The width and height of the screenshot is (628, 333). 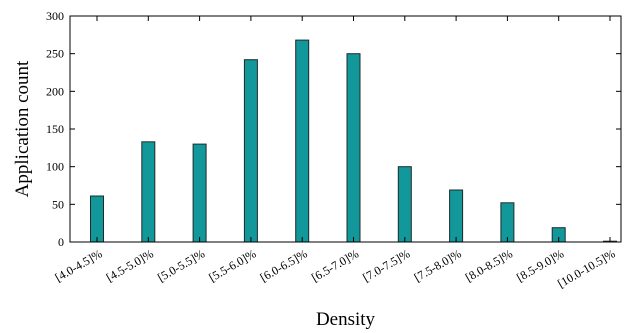 I want to click on y-tick-label: 300, so click(x=55, y=16).